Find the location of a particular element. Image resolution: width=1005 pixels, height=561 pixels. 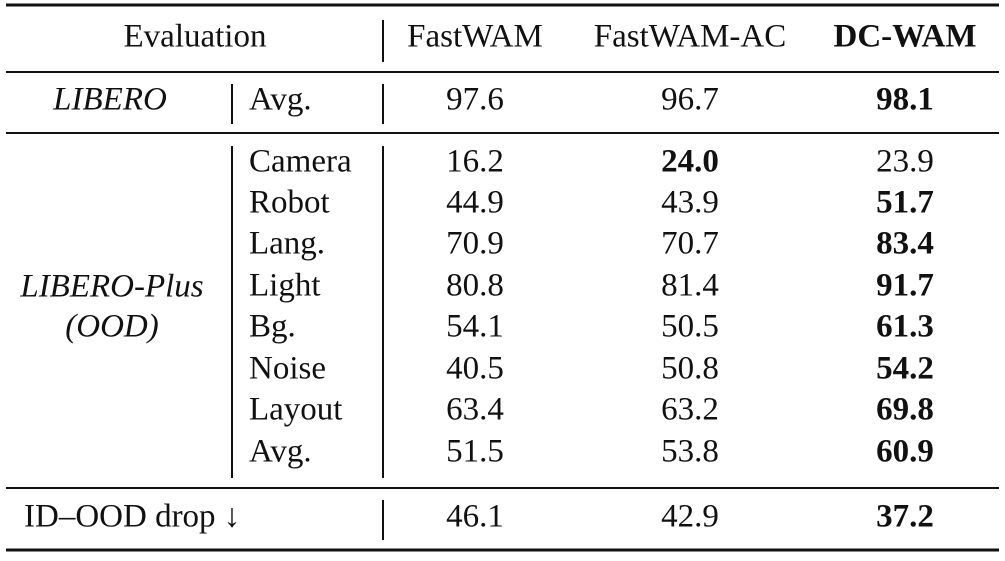

cell-value: 91.7 is located at coordinates (905, 286).